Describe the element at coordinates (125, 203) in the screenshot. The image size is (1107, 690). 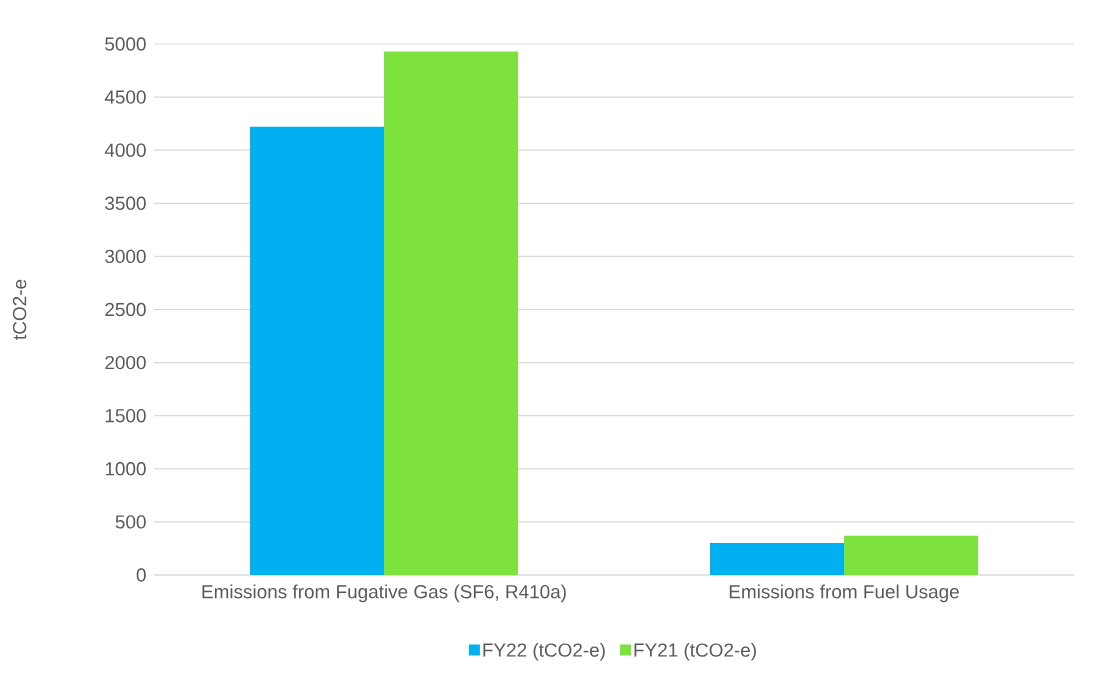
I see `y-tick-label: 3500` at that location.